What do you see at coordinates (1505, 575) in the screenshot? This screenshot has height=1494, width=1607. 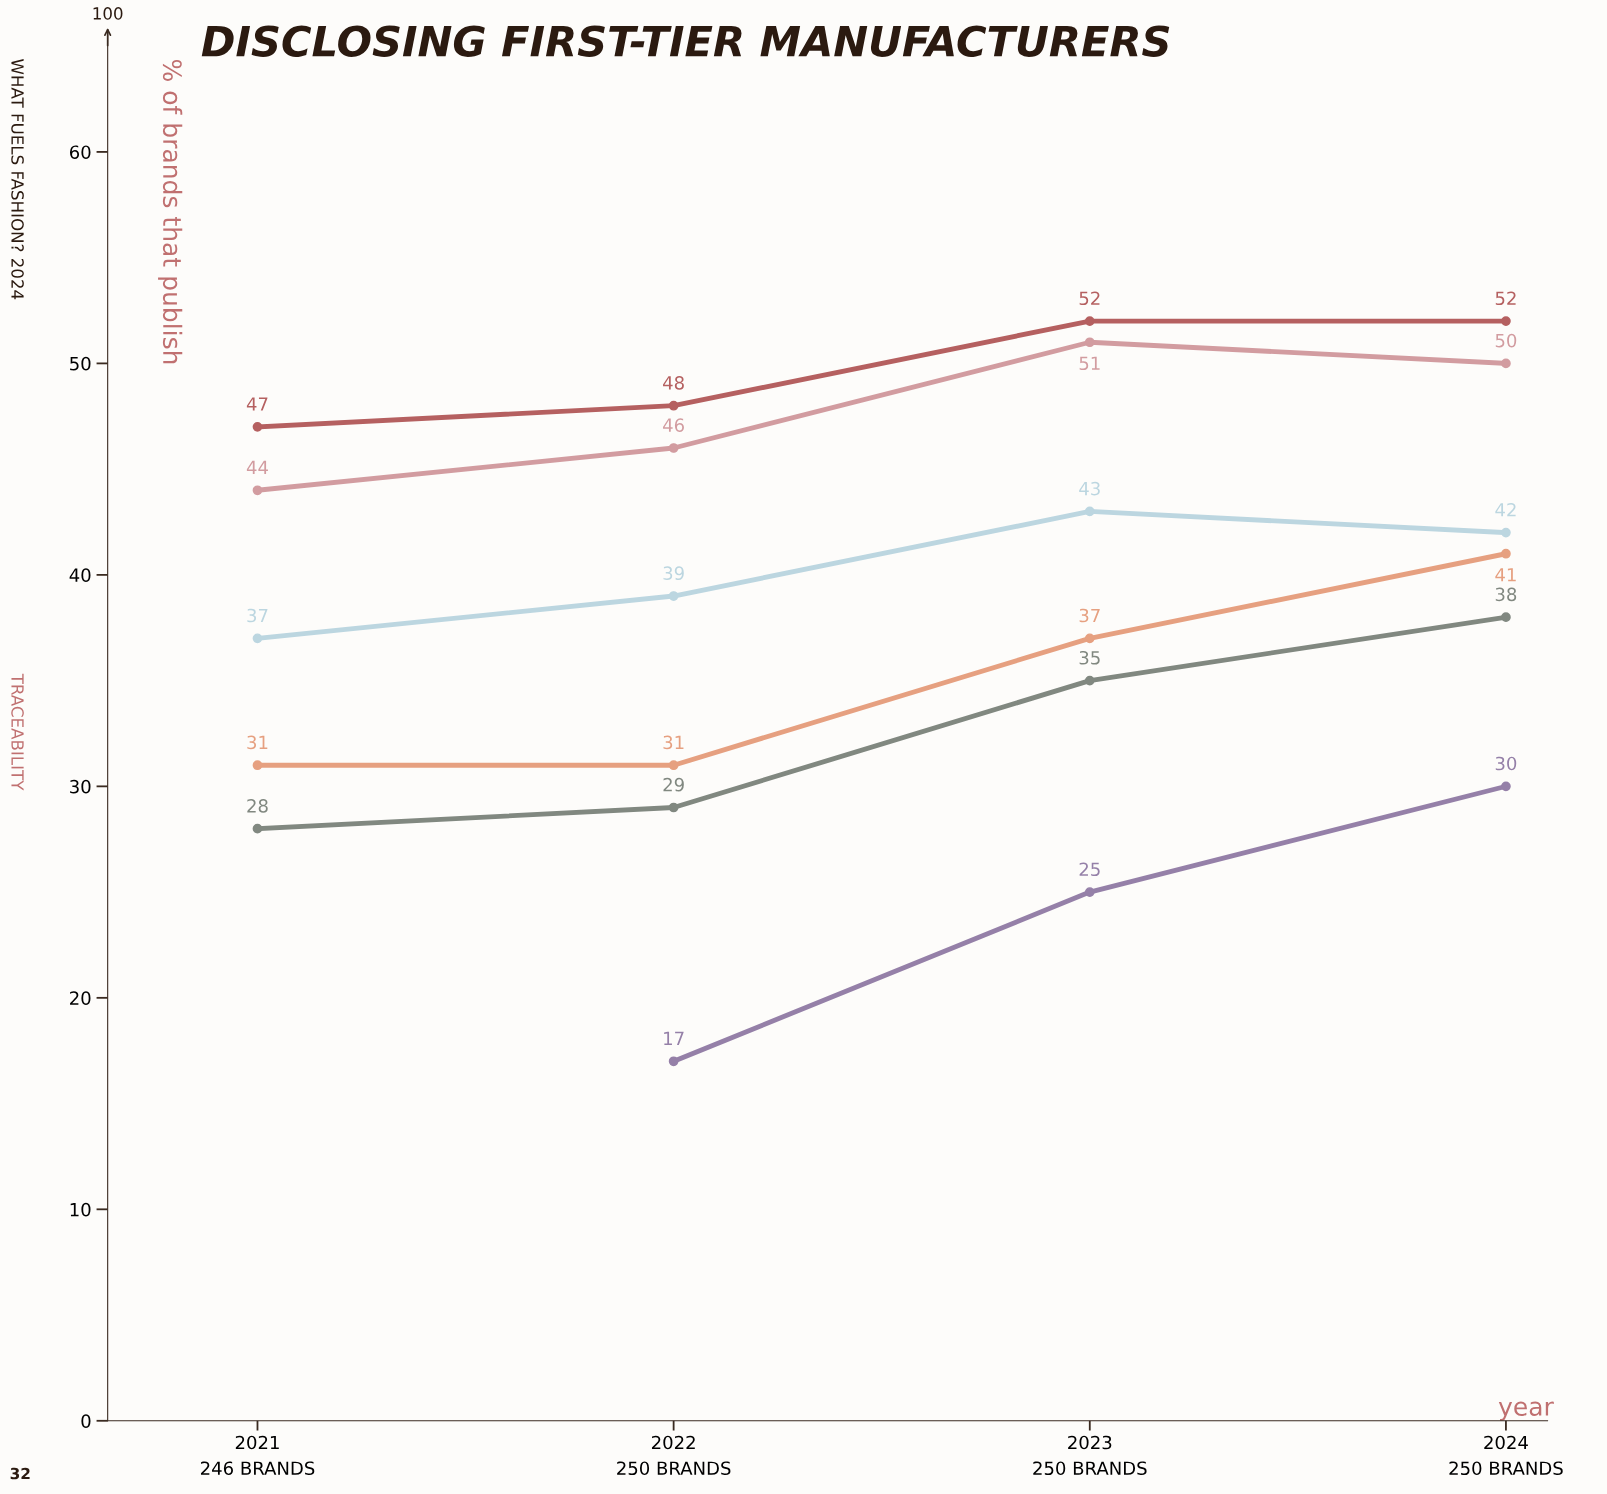 I see `data-label: 41` at bounding box center [1505, 575].